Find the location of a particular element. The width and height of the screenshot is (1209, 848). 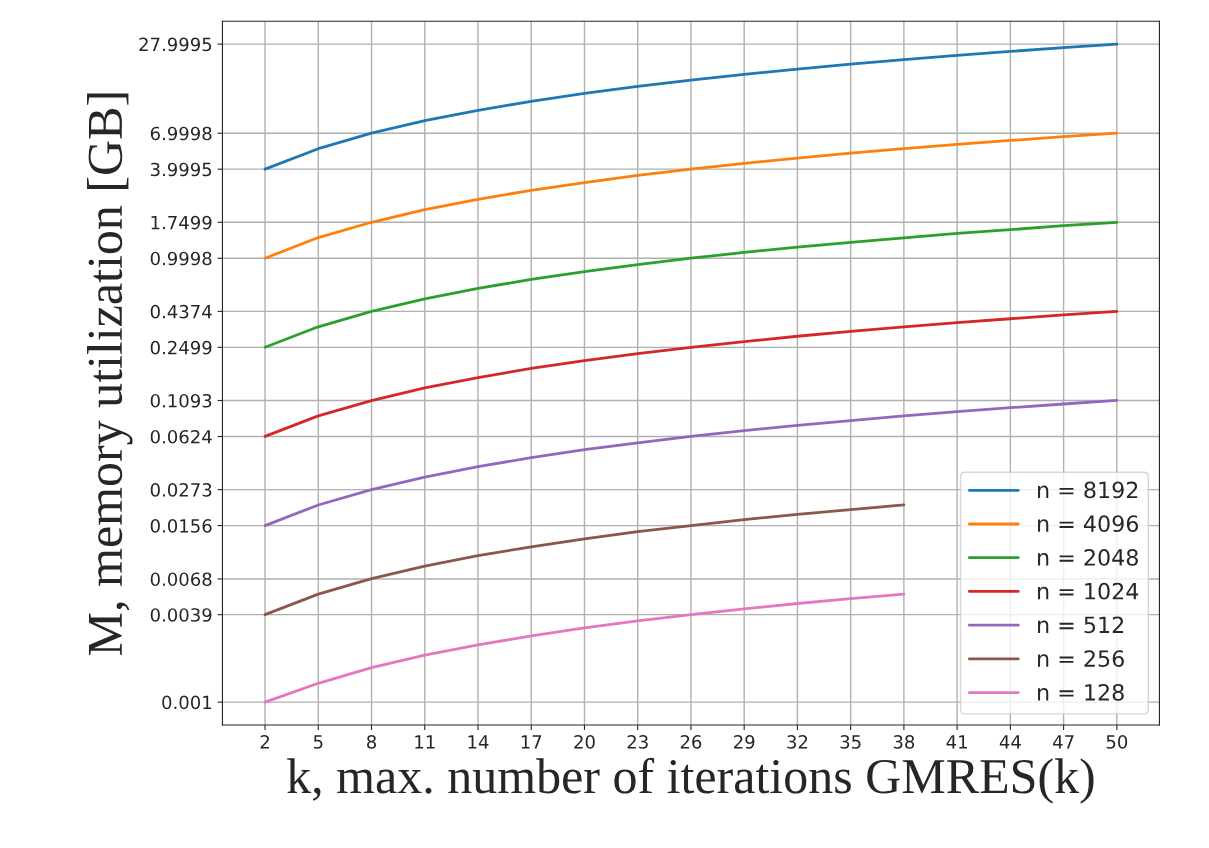

x-tick-label: 29 is located at coordinates (744, 742).